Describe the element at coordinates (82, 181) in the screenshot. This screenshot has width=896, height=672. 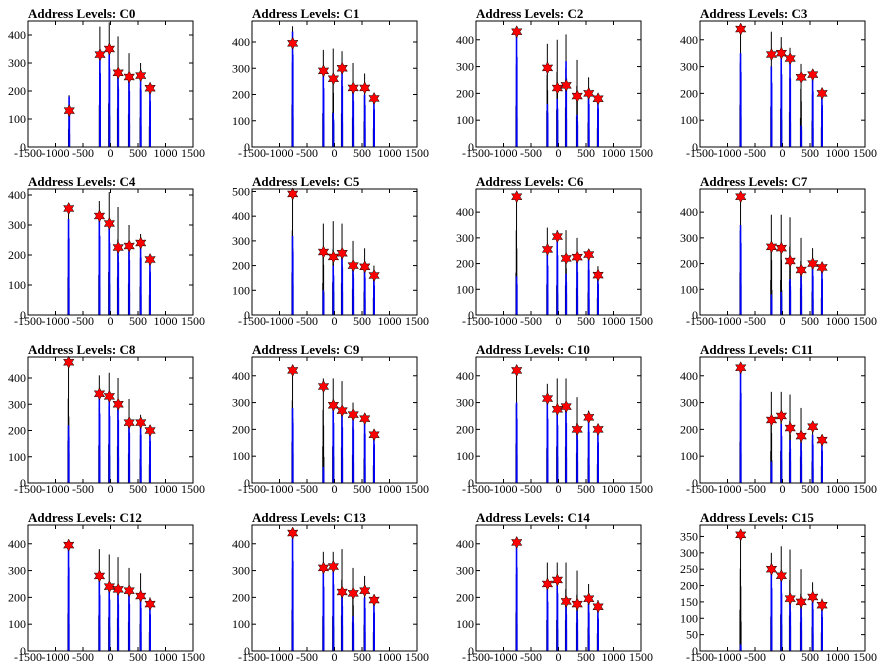
I see `chart-title: Address Levels: C4` at that location.